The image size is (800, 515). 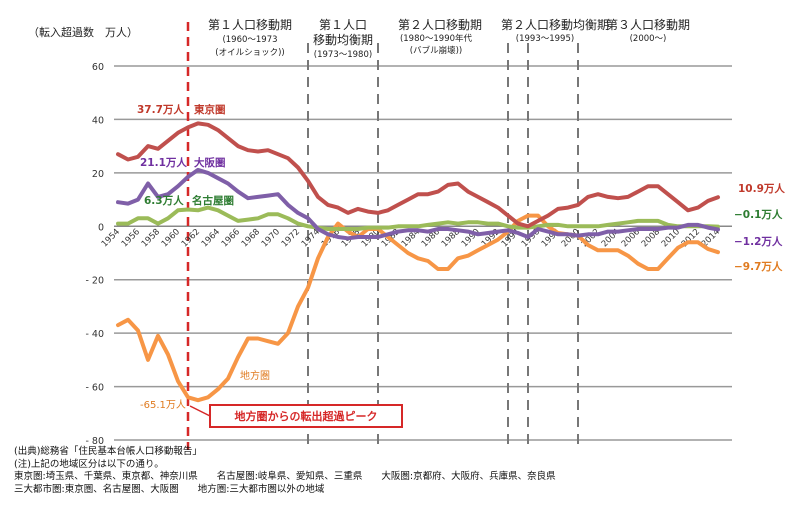 What do you see at coordinates (163, 405) in the screenshot?
I see `regional-peak-label: -65.1万人` at bounding box center [163, 405].